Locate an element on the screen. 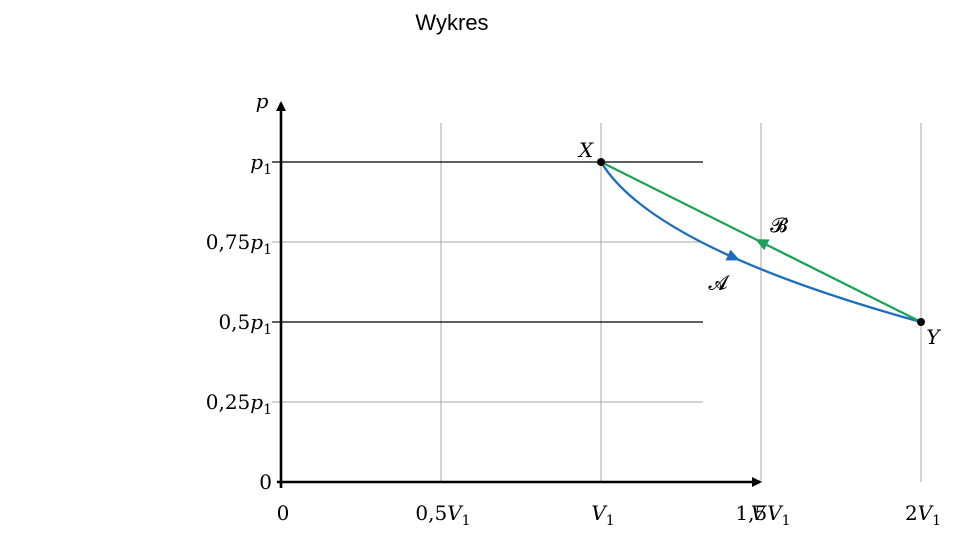 This screenshot has width=960, height=540. state-label-x: X is located at coordinates (585, 150).